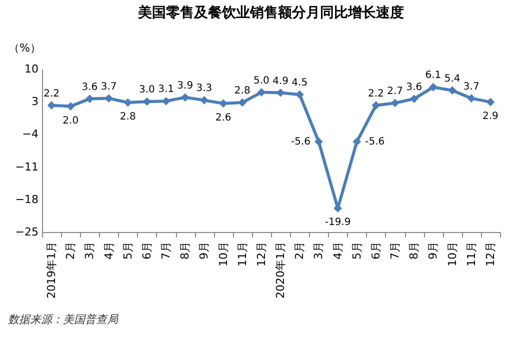 The image size is (513, 338). Describe the element at coordinates (30, 134) in the screenshot. I see `y-tick-label: −4` at that location.